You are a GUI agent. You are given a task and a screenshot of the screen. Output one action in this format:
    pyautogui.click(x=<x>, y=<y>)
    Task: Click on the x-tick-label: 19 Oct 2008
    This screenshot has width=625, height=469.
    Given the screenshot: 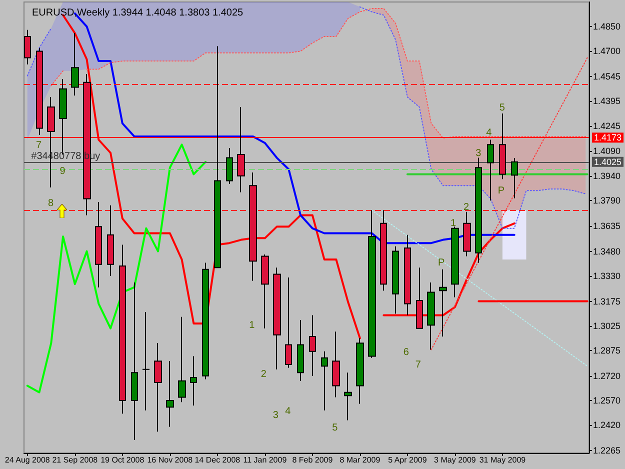 What is the action you would take?
    pyautogui.click(x=122, y=460)
    